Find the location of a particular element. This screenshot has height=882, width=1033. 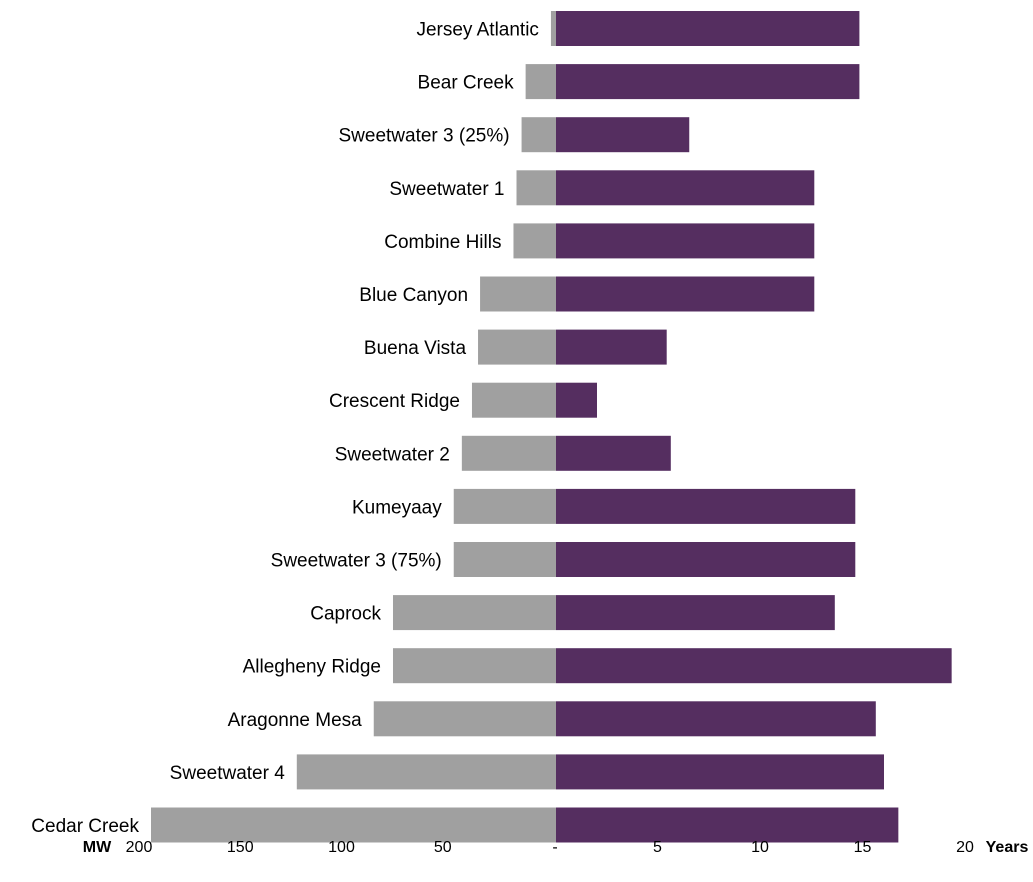

x-axis: MW Years 200 150 100 50 - 5 10 15 20 is located at coordinates (556, 847).